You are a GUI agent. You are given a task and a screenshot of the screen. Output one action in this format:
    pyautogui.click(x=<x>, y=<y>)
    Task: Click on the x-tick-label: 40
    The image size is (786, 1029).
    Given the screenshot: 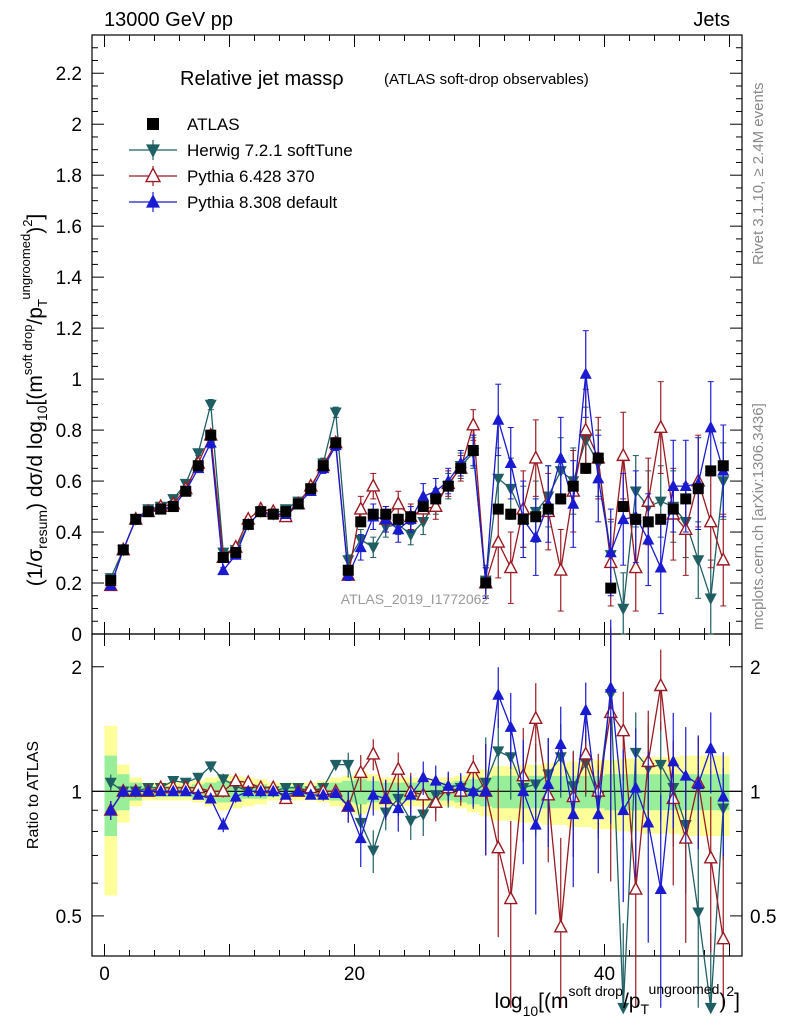 What is the action you would take?
    pyautogui.click(x=604, y=974)
    